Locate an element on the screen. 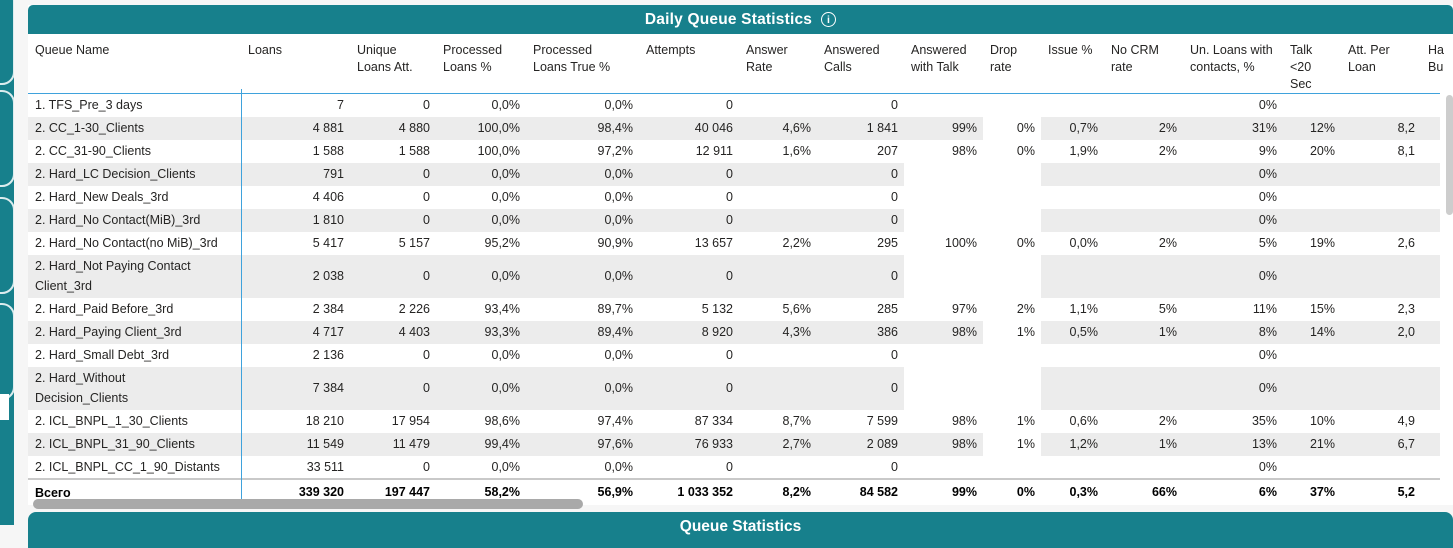 This screenshot has height=548, width=1453. cell-processed-loans-true: 89,4% is located at coordinates (582, 332).